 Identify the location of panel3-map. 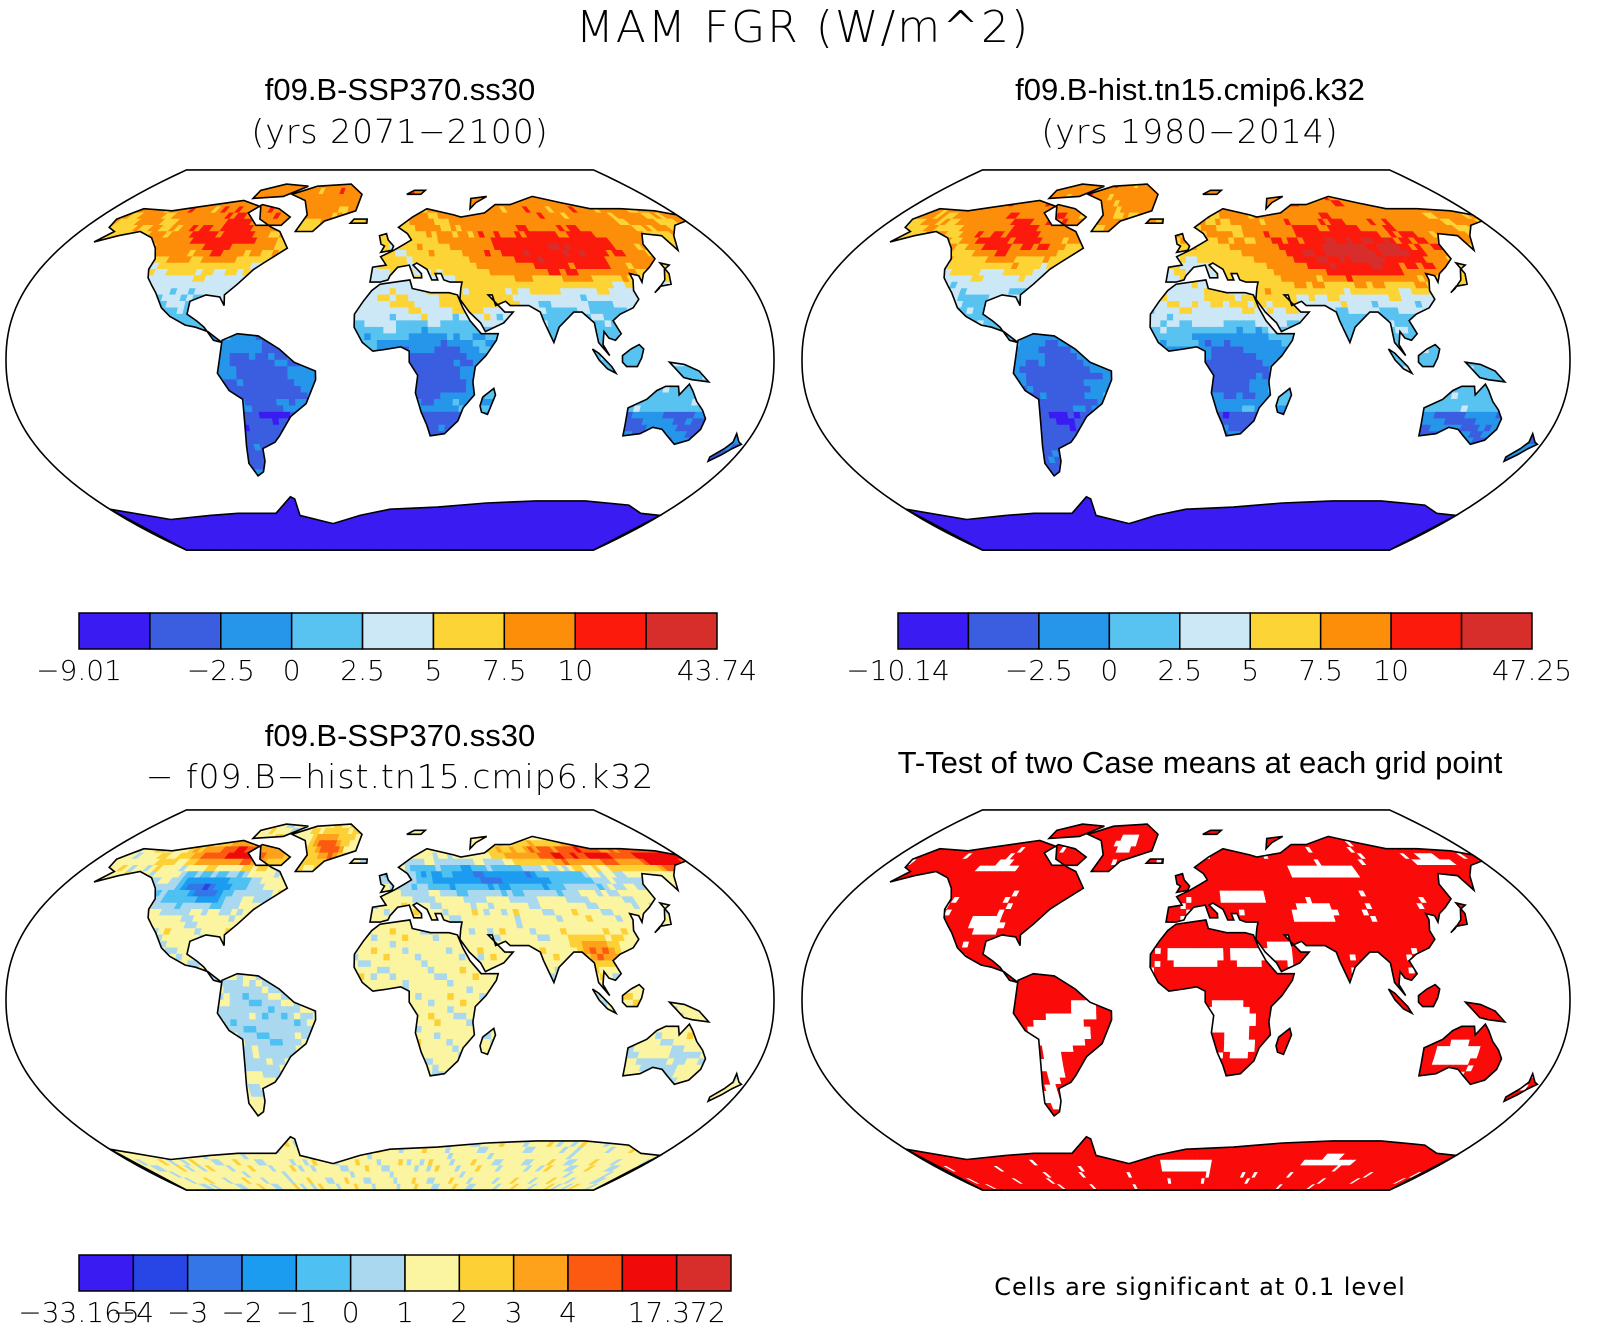
(390, 1000).